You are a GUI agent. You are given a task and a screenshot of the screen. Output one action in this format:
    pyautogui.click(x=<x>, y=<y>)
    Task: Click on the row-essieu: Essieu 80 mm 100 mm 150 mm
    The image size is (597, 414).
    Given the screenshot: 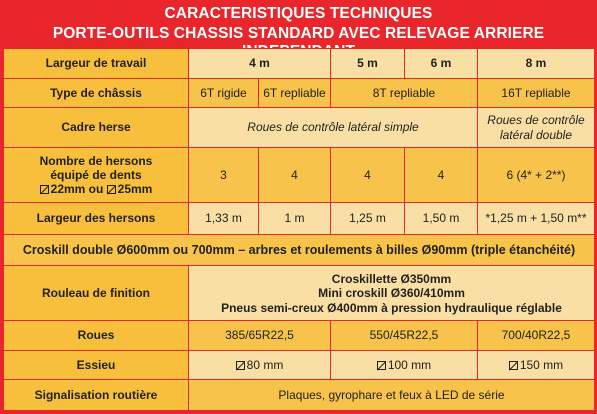 What is the action you would take?
    pyautogui.click(x=299, y=365)
    